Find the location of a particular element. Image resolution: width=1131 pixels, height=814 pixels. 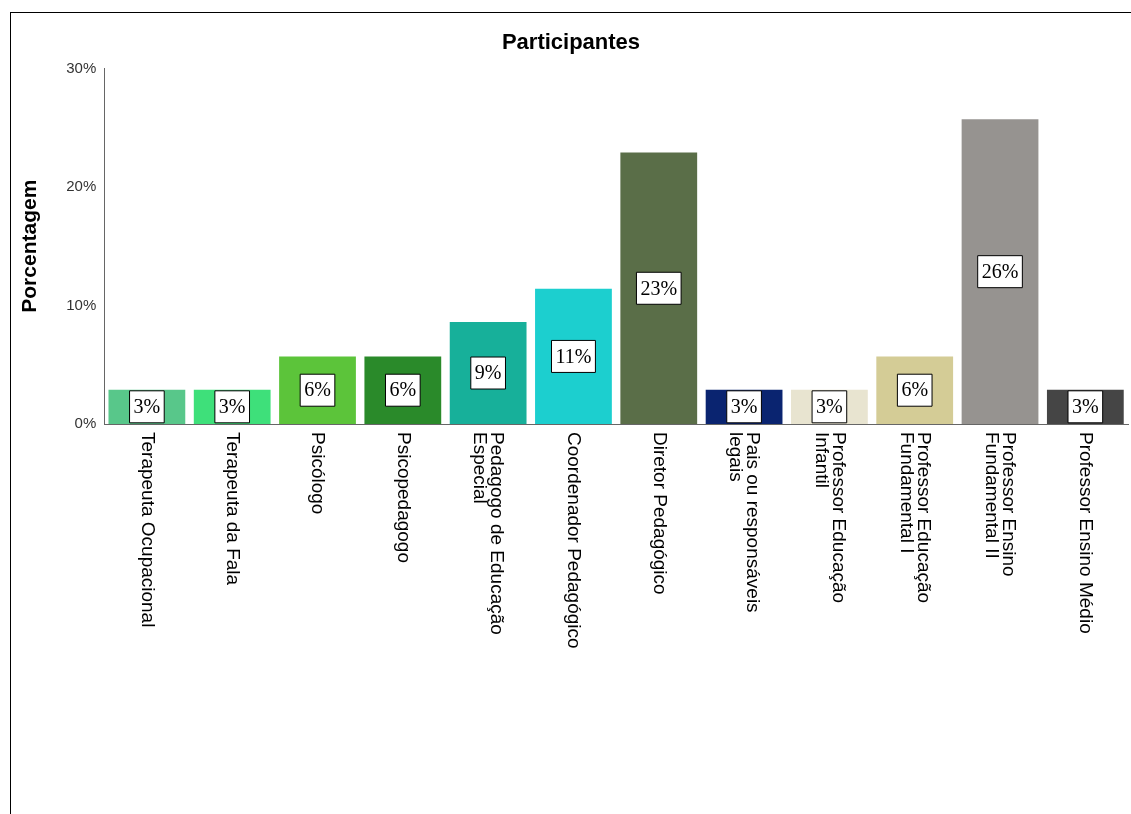

x-tick-label: Professor Educação Infantil is located at coordinates (830, 518).